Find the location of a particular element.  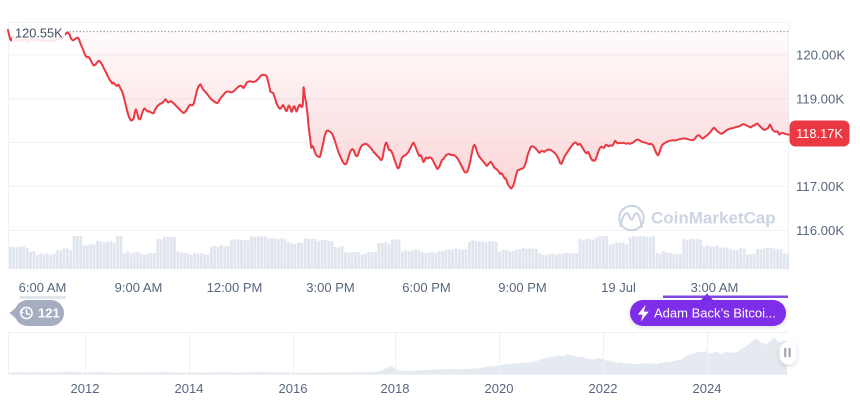

svg-text: 9:00 PM is located at coordinates (522, 287).